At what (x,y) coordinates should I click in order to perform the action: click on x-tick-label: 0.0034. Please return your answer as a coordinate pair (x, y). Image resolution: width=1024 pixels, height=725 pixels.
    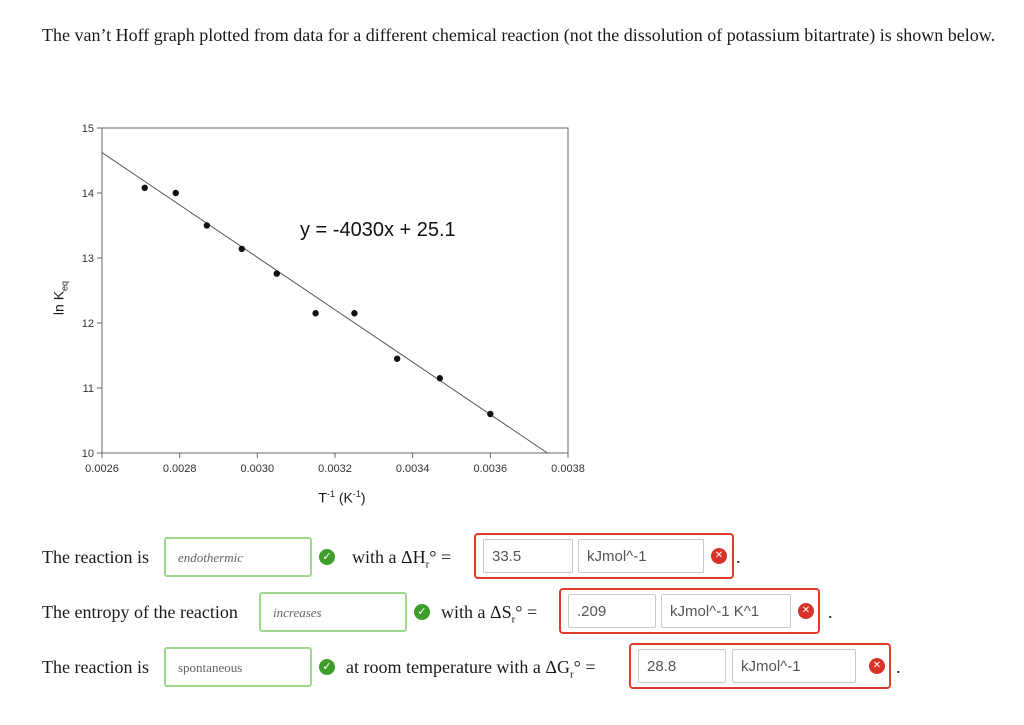
    Looking at the image, I should click on (413, 469).